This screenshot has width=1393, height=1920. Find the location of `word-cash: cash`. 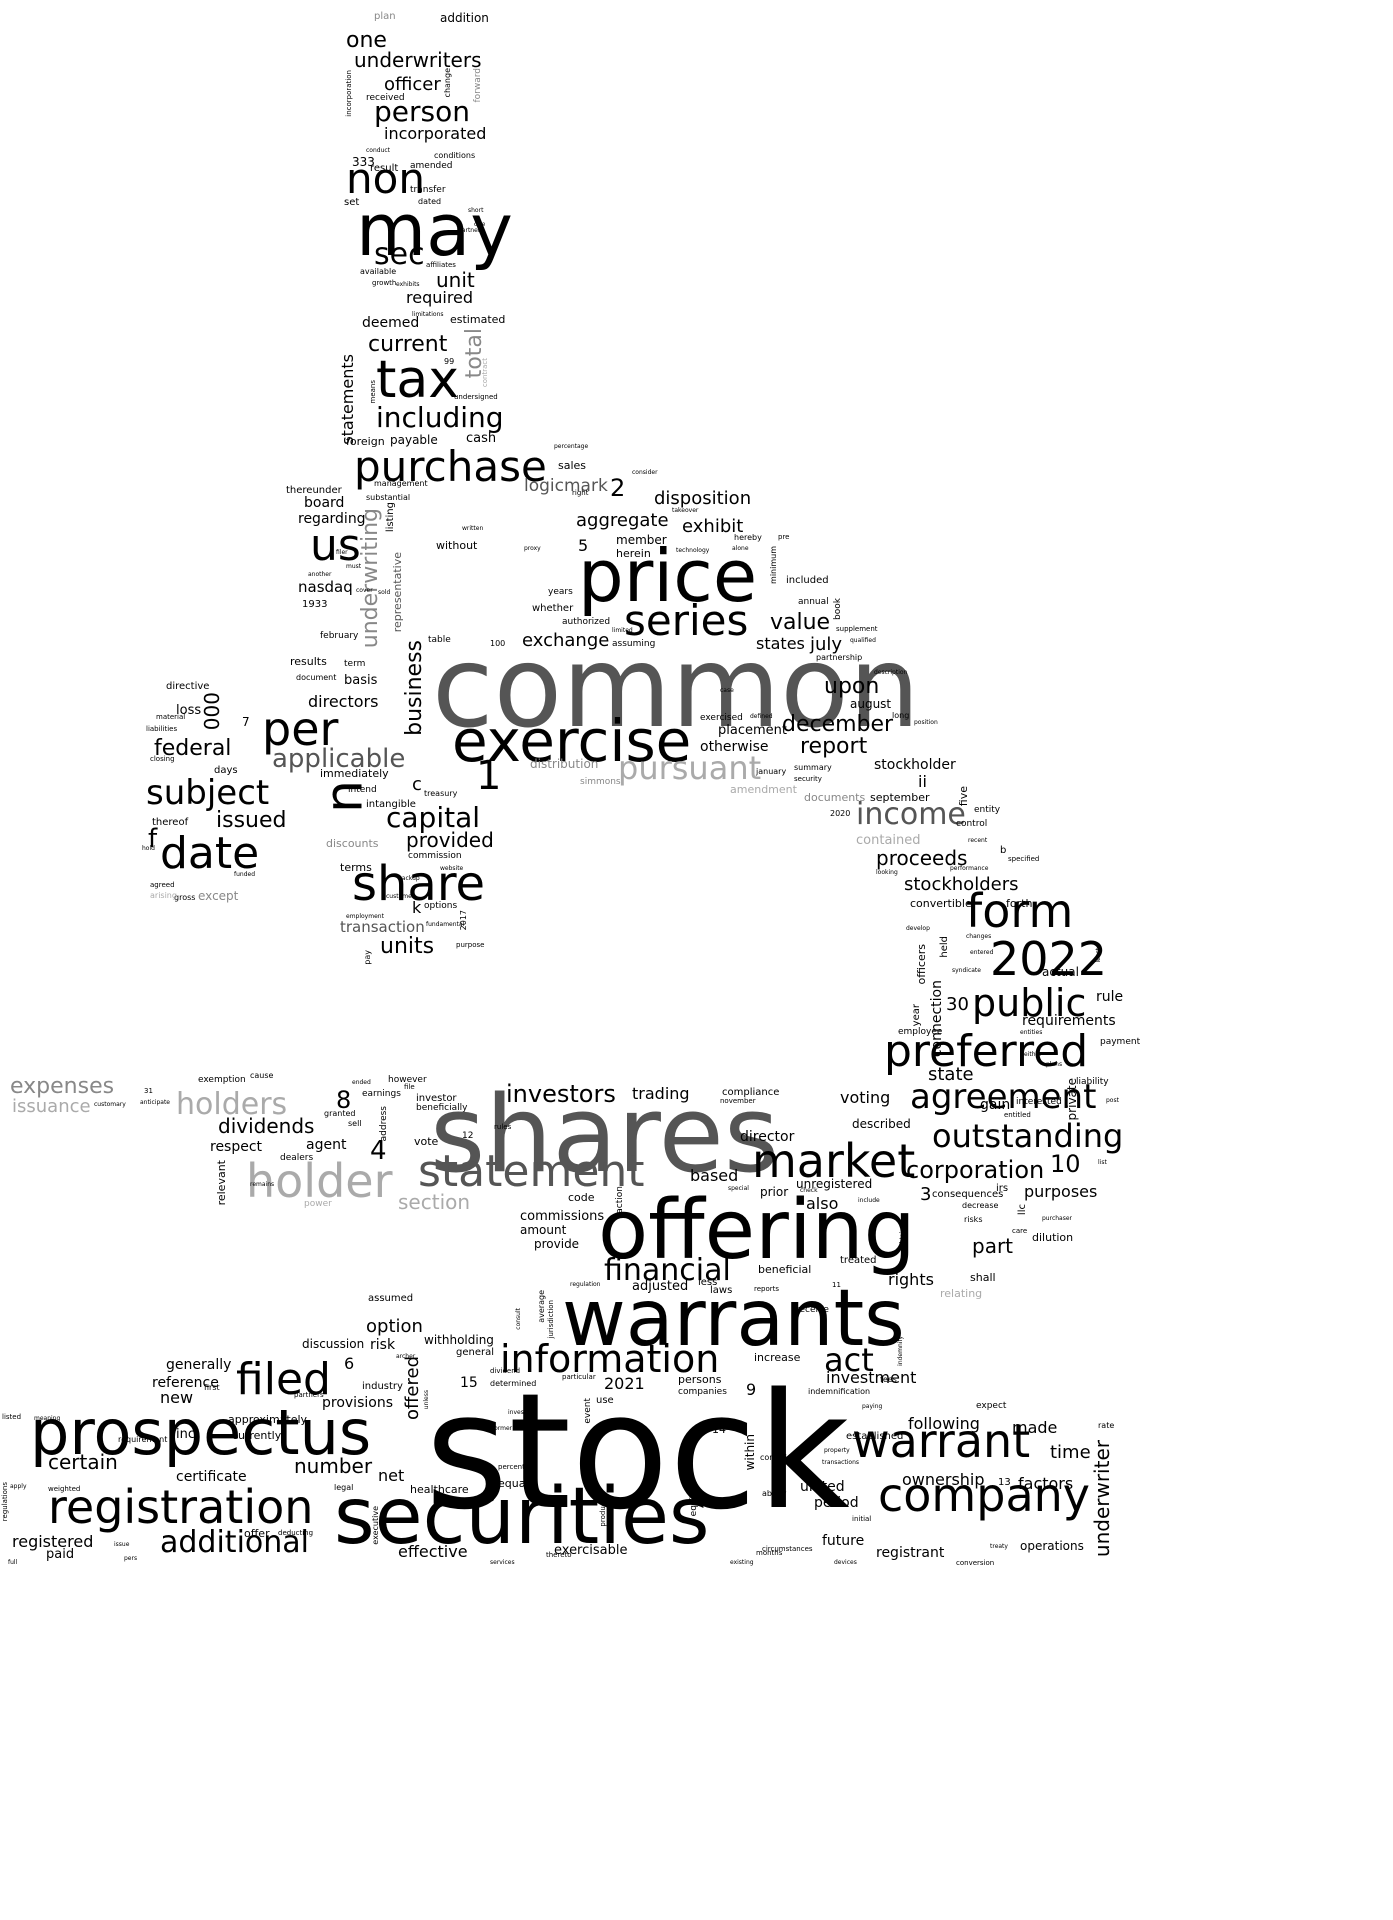

word-cash: cash is located at coordinates (481, 438).